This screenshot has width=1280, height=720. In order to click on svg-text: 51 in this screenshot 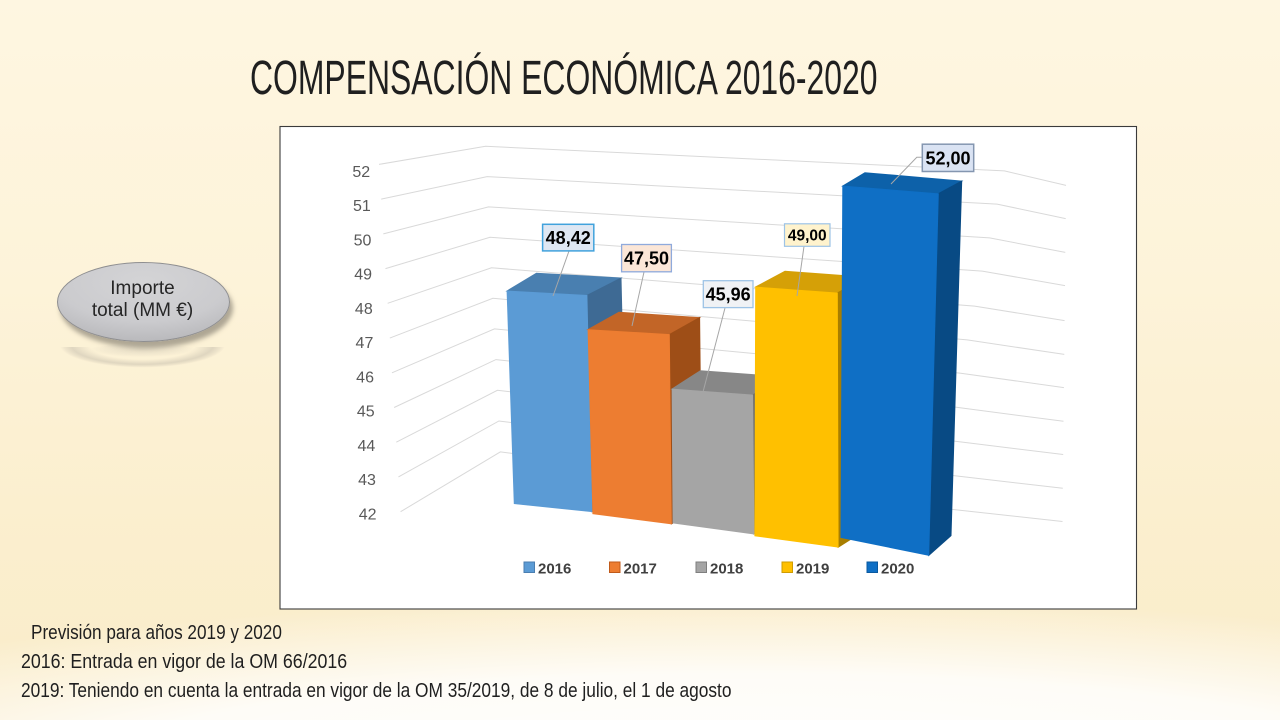, I will do `click(362, 206)`.